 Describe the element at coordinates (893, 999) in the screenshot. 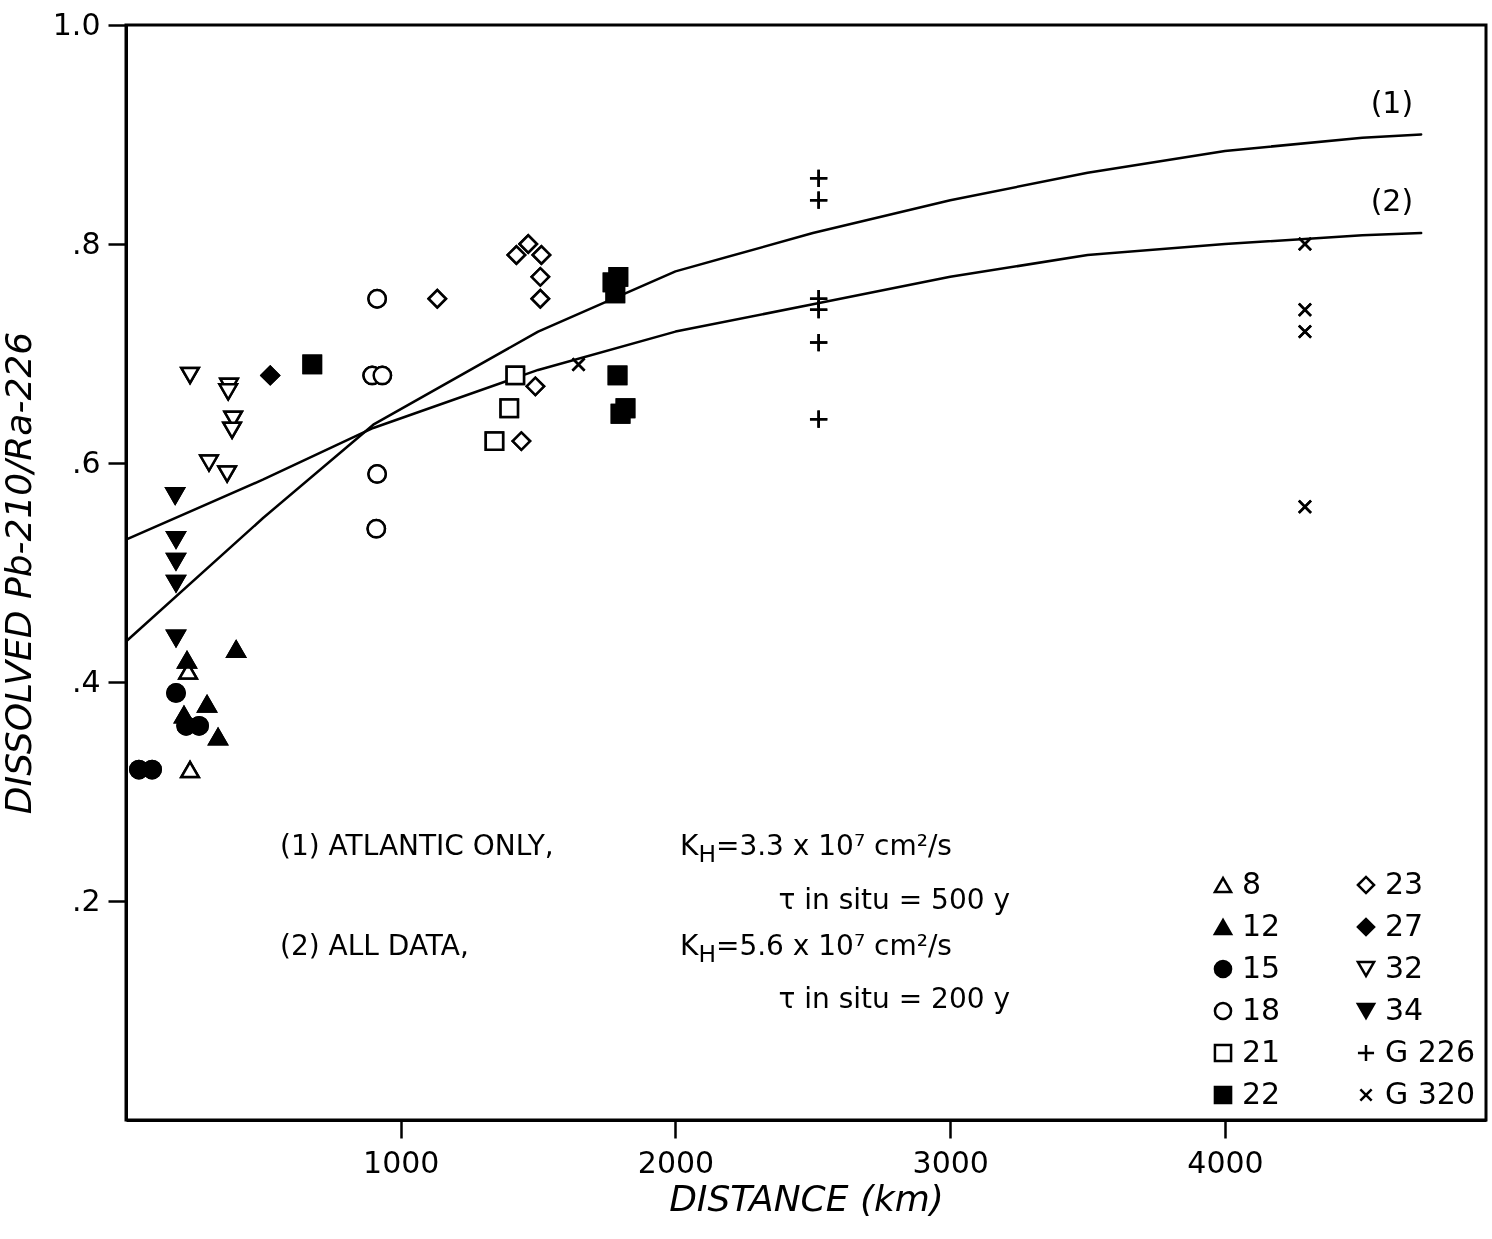

I see `annotation: τ in situ = 200 y` at that location.